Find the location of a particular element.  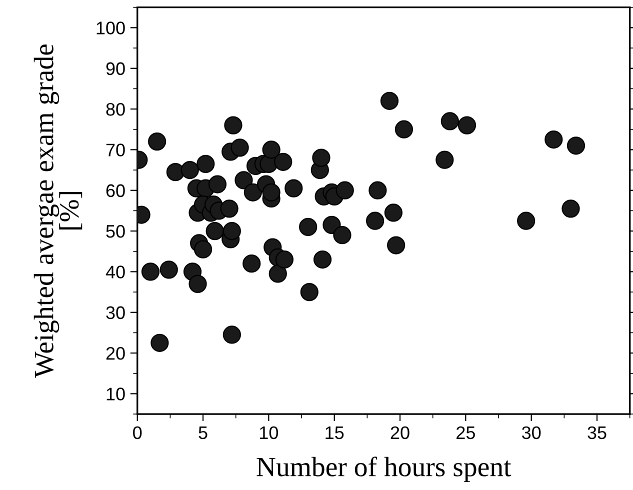

y-tick-label: 50 is located at coordinates (115, 231).